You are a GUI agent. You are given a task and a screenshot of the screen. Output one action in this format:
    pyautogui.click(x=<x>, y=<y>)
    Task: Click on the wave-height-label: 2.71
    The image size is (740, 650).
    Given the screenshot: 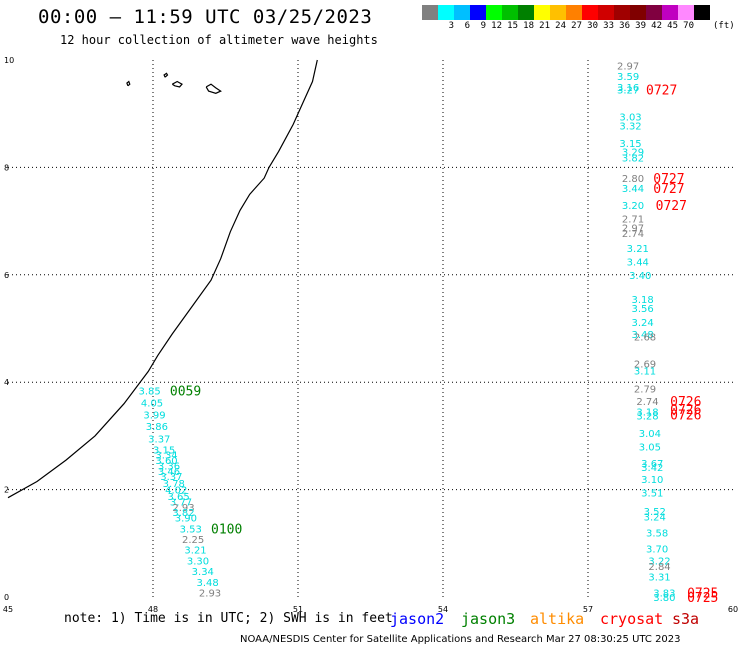 What is the action you would take?
    pyautogui.click(x=633, y=219)
    